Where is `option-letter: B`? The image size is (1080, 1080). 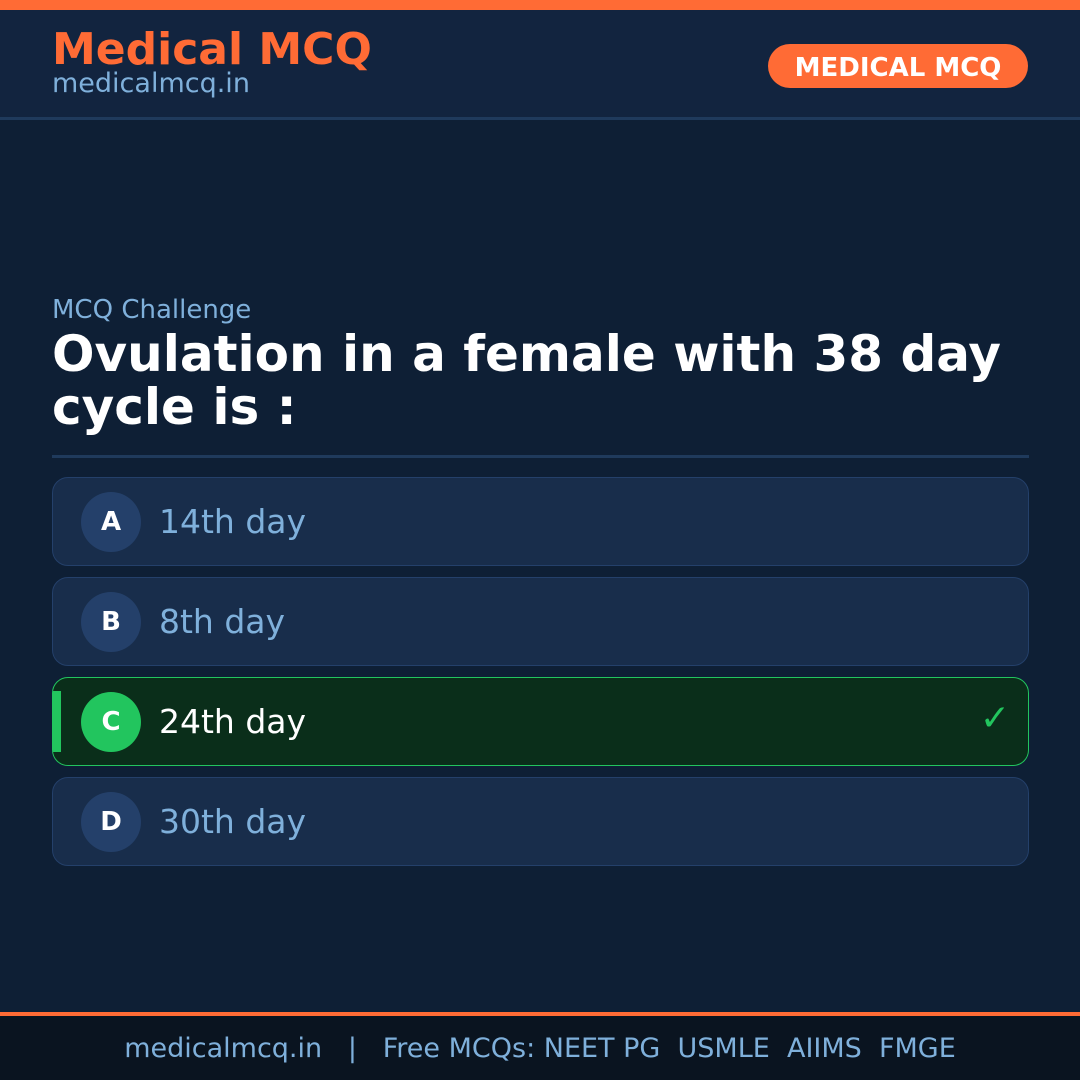 option-letter: B is located at coordinates (111, 622).